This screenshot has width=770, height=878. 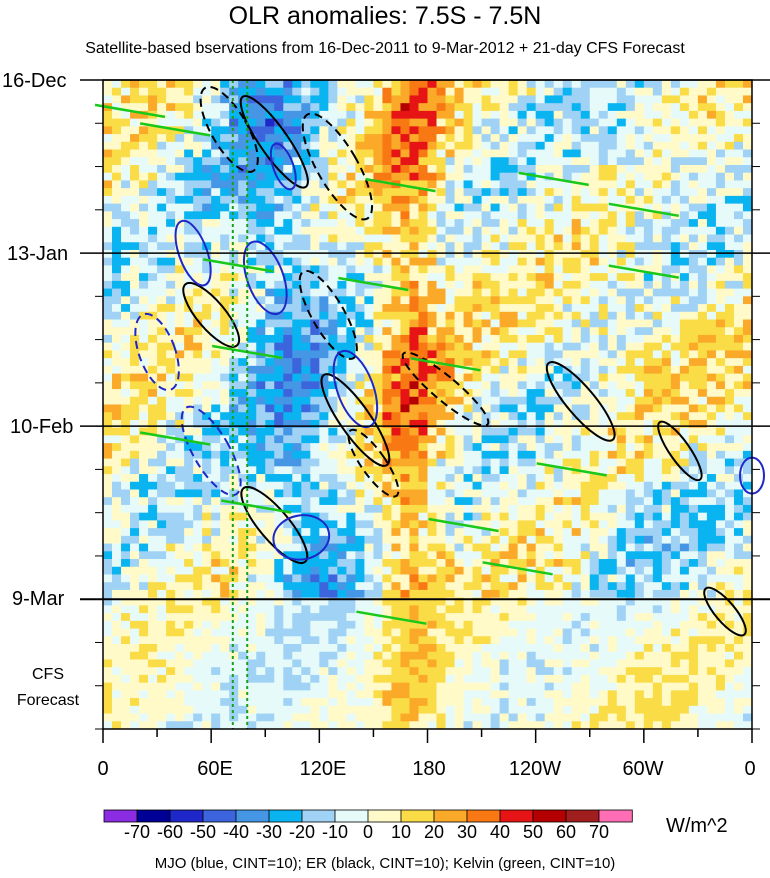 I want to click on x-tick-label-60w: 60W, so click(x=643, y=769).